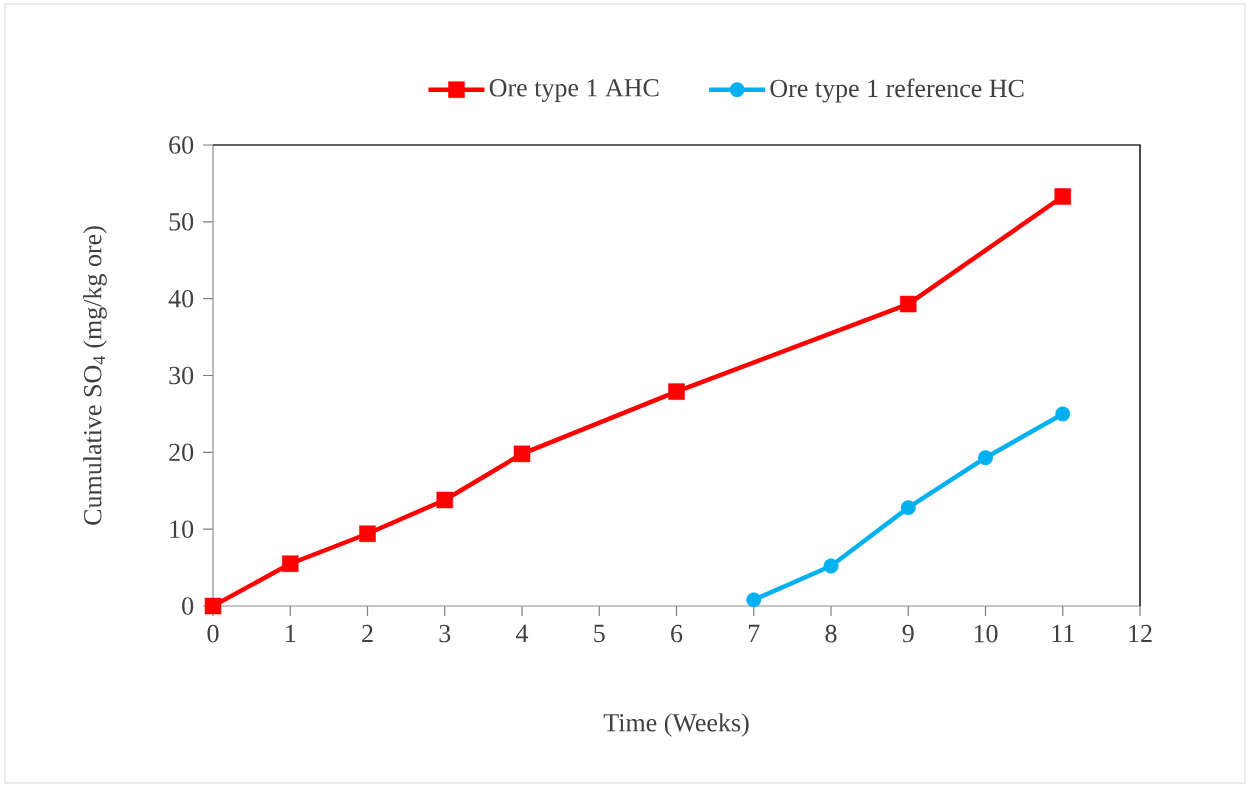 The height and width of the screenshot is (788, 1249). What do you see at coordinates (677, 633) in the screenshot?
I see `x-tick-label: 6` at bounding box center [677, 633].